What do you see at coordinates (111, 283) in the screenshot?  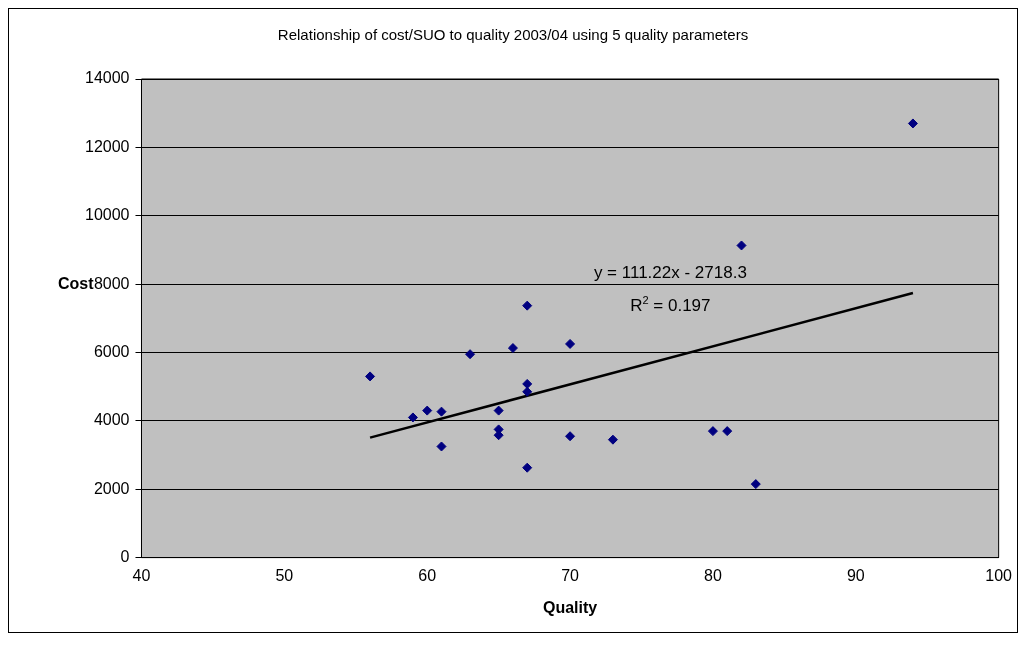 I see `y-tick-label: 8000` at bounding box center [111, 283].